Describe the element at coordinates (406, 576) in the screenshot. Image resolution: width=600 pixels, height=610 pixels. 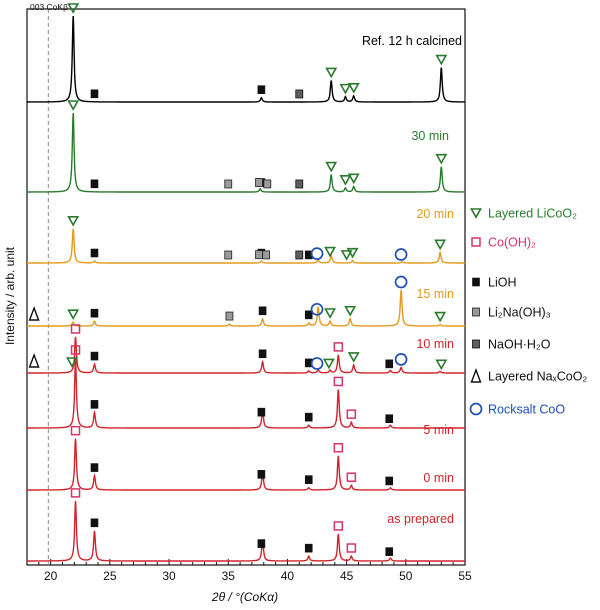
I see `x-tick-label: 50` at that location.